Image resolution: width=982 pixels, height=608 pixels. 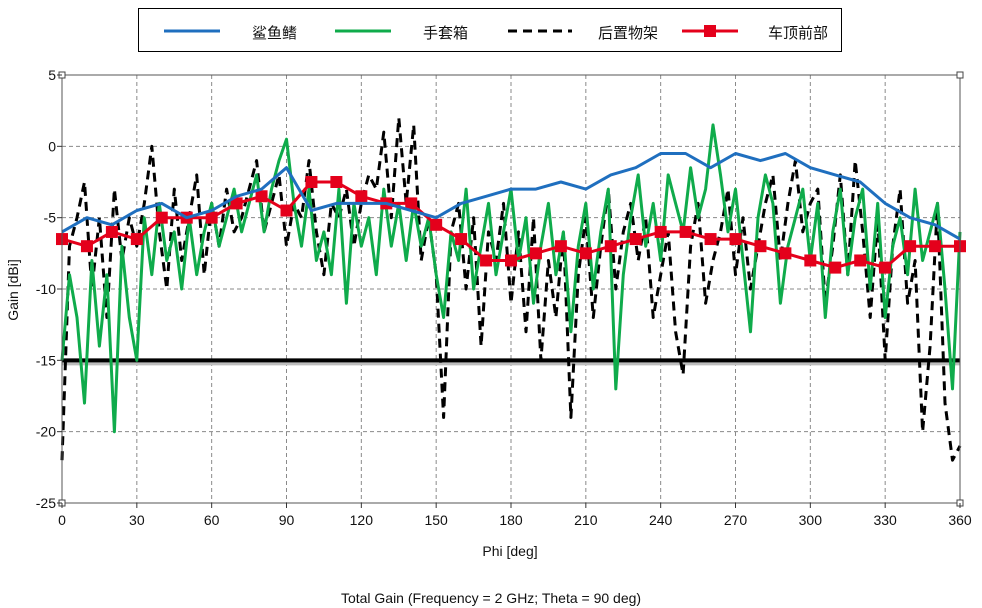 I want to click on x-tick-label: 120, so click(x=362, y=520).